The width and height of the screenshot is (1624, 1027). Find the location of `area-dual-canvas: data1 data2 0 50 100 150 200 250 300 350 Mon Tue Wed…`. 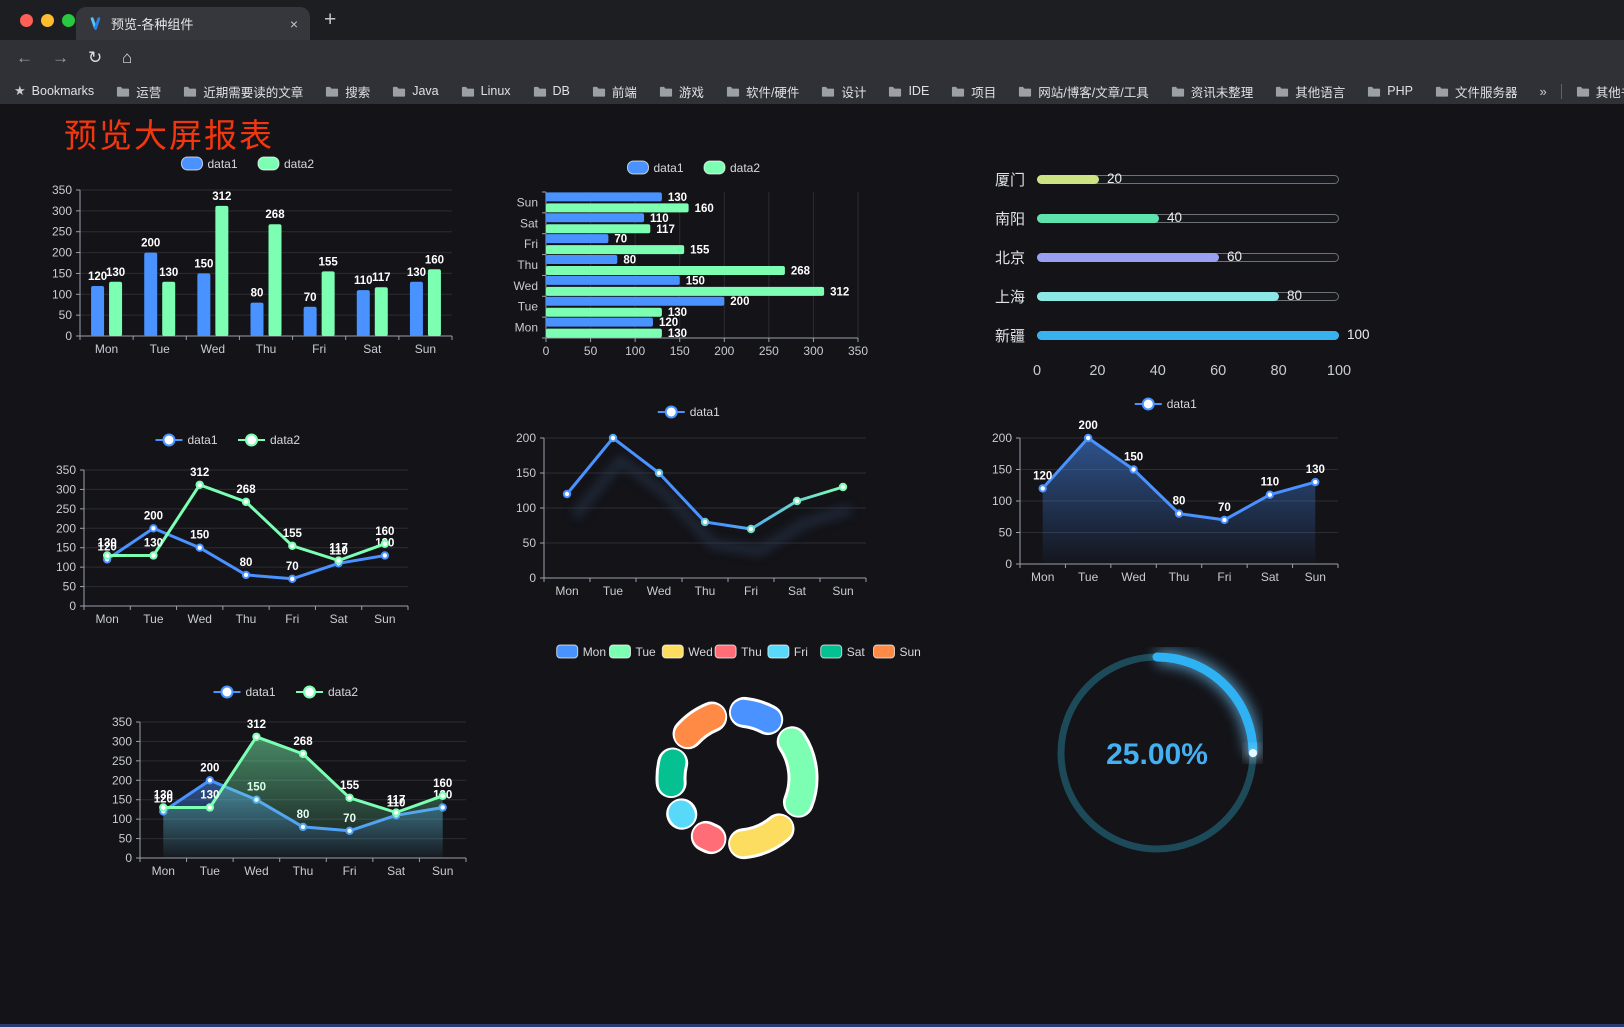

area-dual-canvas: data1 data2 0 50 100 150 200 250 300 350 Mon Tue Wed… is located at coordinates (288, 782).